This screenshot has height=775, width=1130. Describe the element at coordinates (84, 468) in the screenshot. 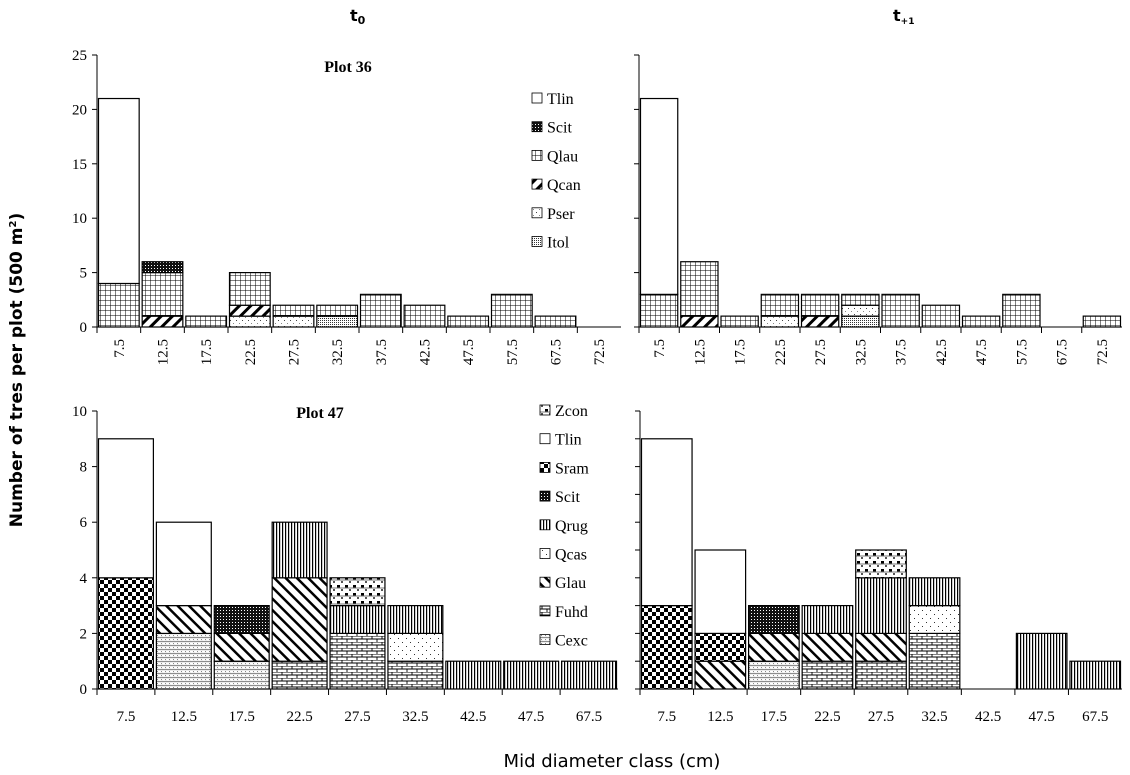

I see `y-tick-label: 8` at that location.